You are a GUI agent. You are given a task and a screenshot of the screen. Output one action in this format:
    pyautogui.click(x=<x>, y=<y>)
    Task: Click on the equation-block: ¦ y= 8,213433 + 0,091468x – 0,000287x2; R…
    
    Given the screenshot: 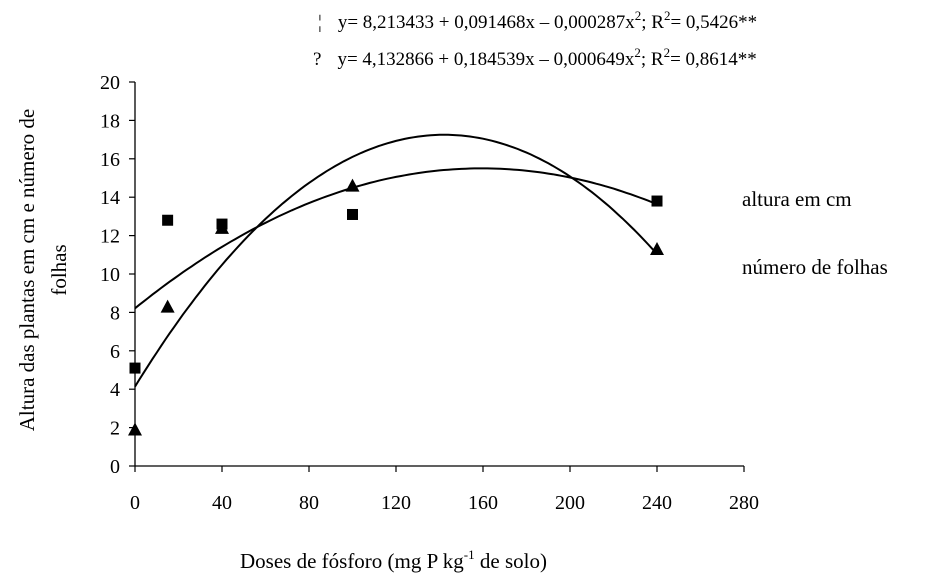 What is the action you would take?
    pyautogui.click(x=535, y=39)
    